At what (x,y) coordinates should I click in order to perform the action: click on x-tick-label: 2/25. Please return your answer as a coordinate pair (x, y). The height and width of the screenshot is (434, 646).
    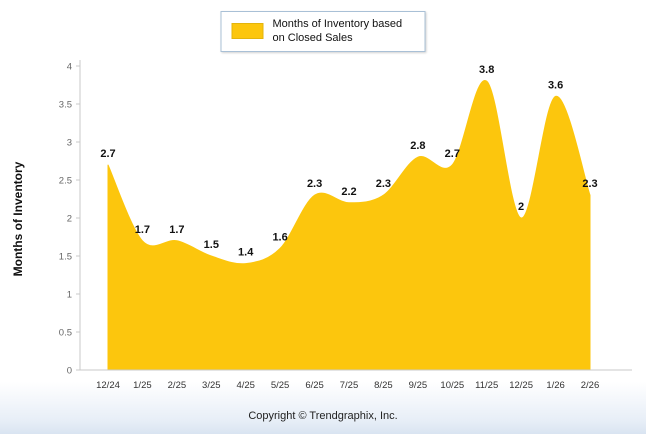
    Looking at the image, I should click on (177, 385).